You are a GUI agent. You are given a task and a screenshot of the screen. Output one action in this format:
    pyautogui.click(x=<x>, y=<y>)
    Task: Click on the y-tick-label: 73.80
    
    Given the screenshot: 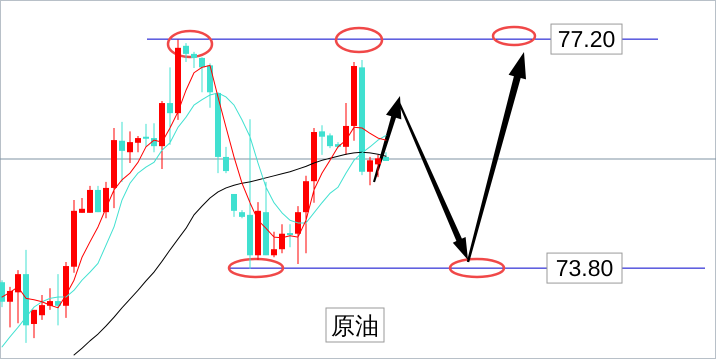 What is the action you would take?
    pyautogui.click(x=585, y=268)
    